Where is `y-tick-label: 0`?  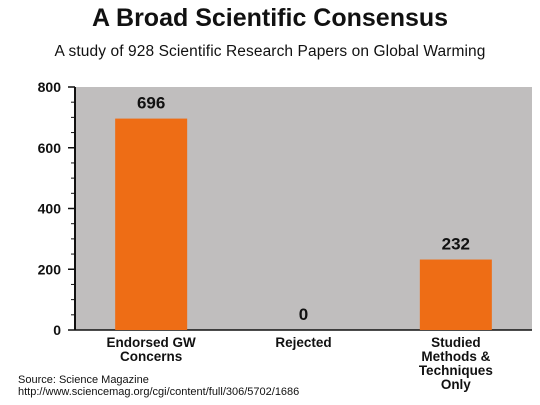
y-tick-label: 0 is located at coordinates (57, 330).